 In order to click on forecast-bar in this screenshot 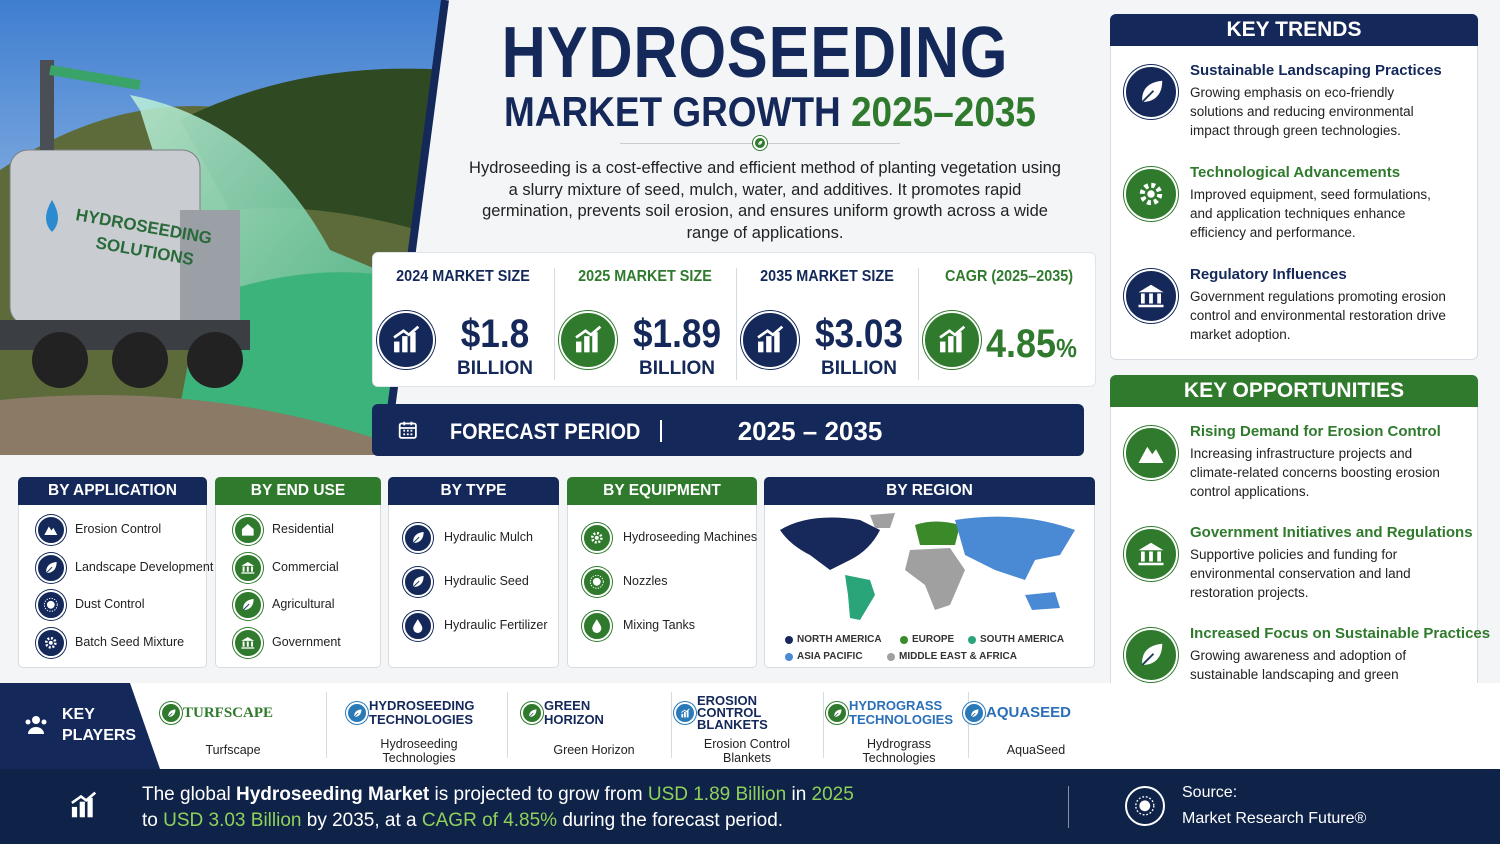, I will do `click(728, 430)`.